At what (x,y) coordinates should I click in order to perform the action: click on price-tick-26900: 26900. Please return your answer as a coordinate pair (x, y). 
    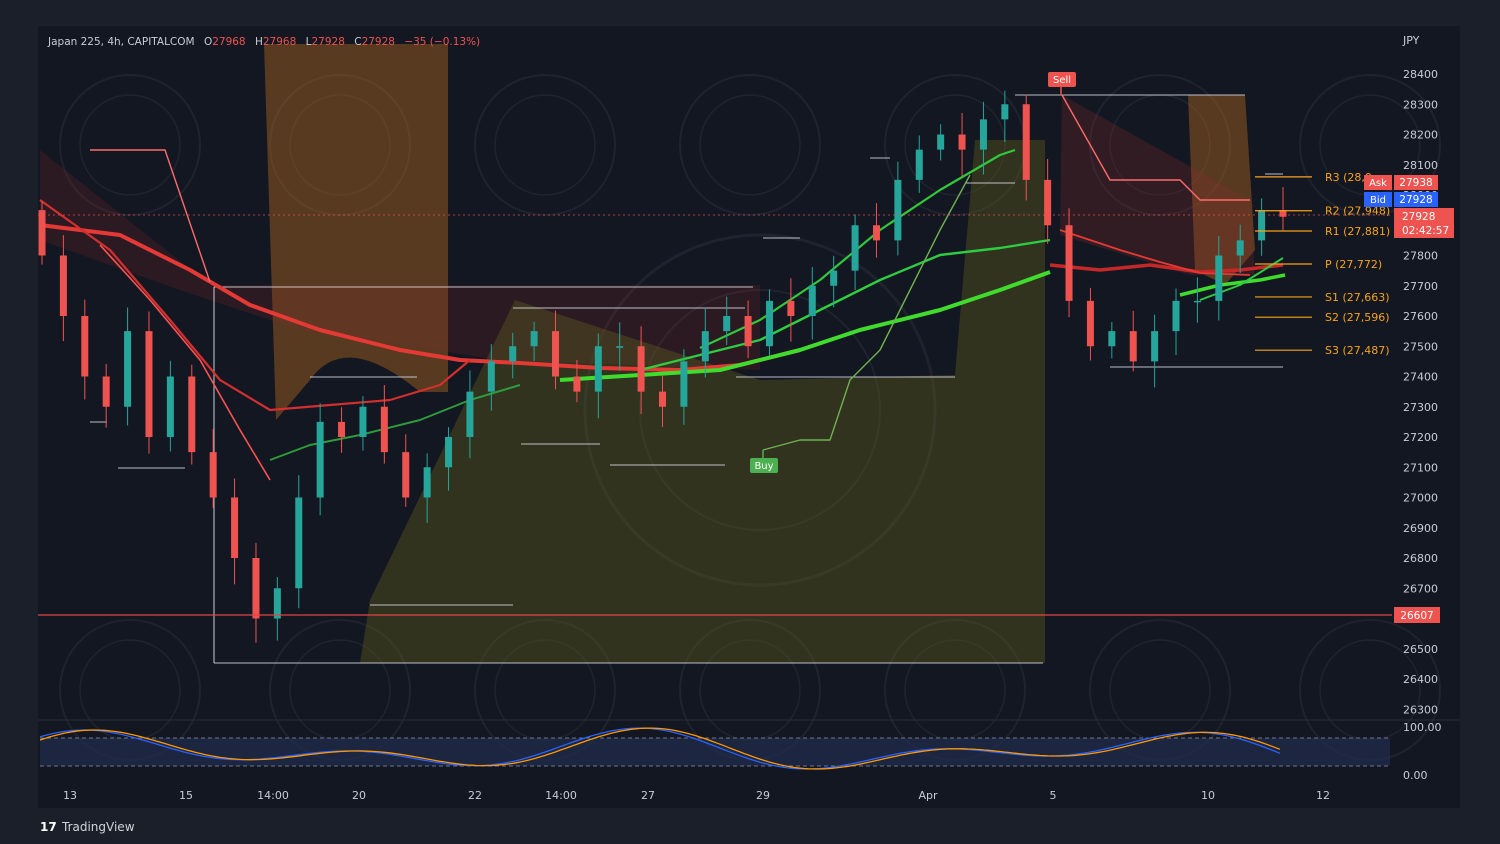
    Looking at the image, I should click on (1420, 528).